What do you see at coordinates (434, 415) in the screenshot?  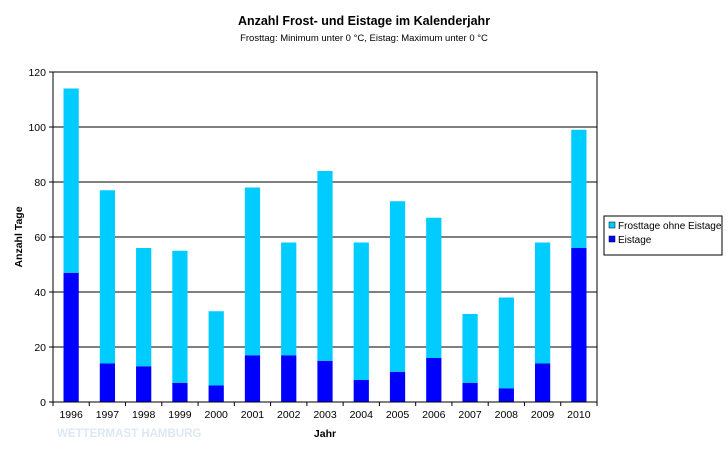 I see `x-tick-label: 2006` at bounding box center [434, 415].